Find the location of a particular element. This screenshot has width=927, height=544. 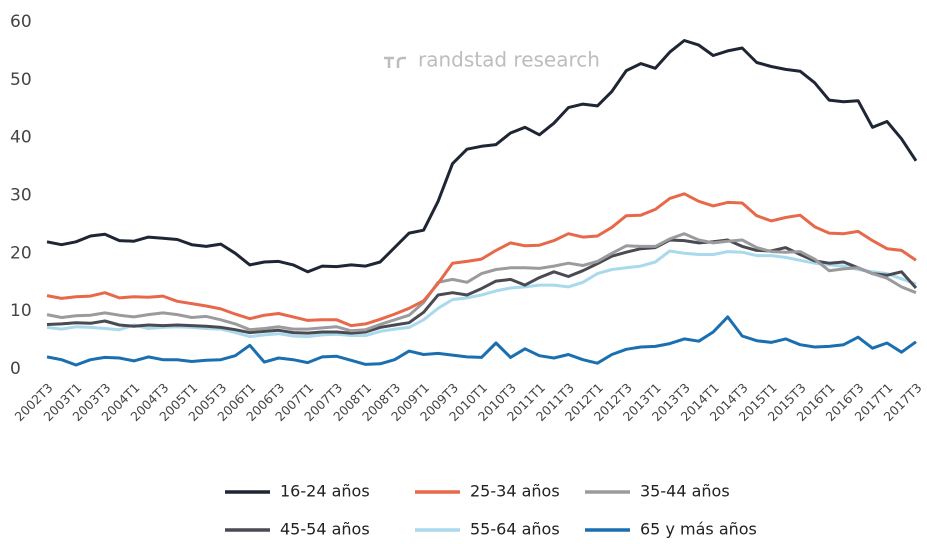

y-tick-label: 40 is located at coordinates (21, 138).